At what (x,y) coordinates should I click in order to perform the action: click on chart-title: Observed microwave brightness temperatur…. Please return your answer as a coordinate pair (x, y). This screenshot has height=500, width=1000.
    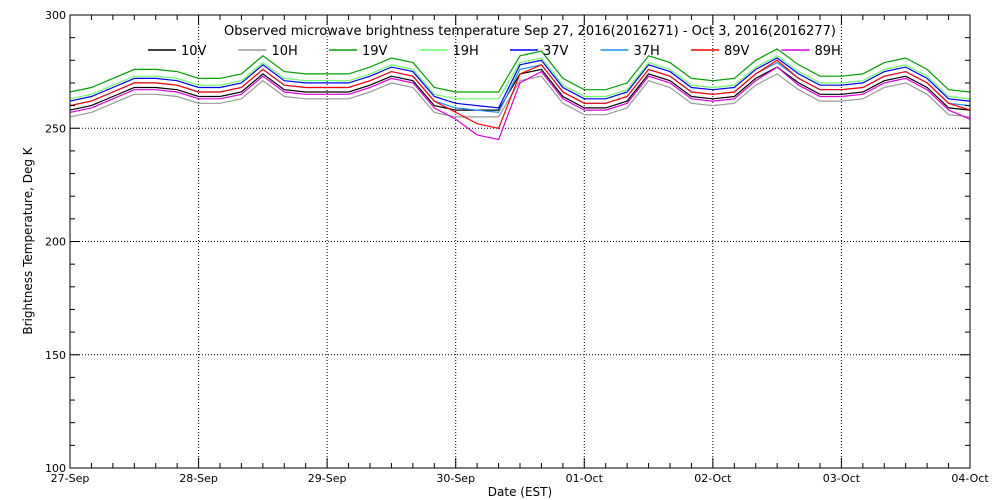
    Looking at the image, I should click on (530, 31).